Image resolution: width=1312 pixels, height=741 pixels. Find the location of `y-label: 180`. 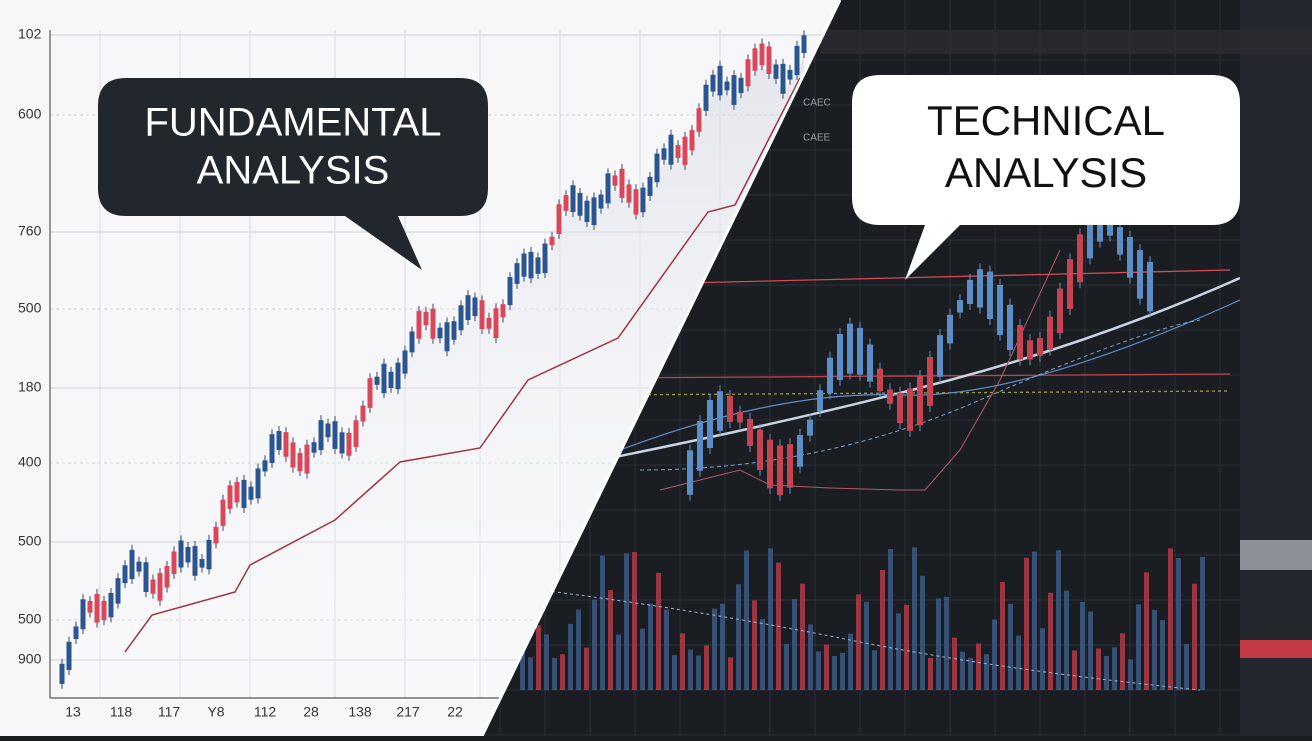

y-label: 180 is located at coordinates (30, 387).